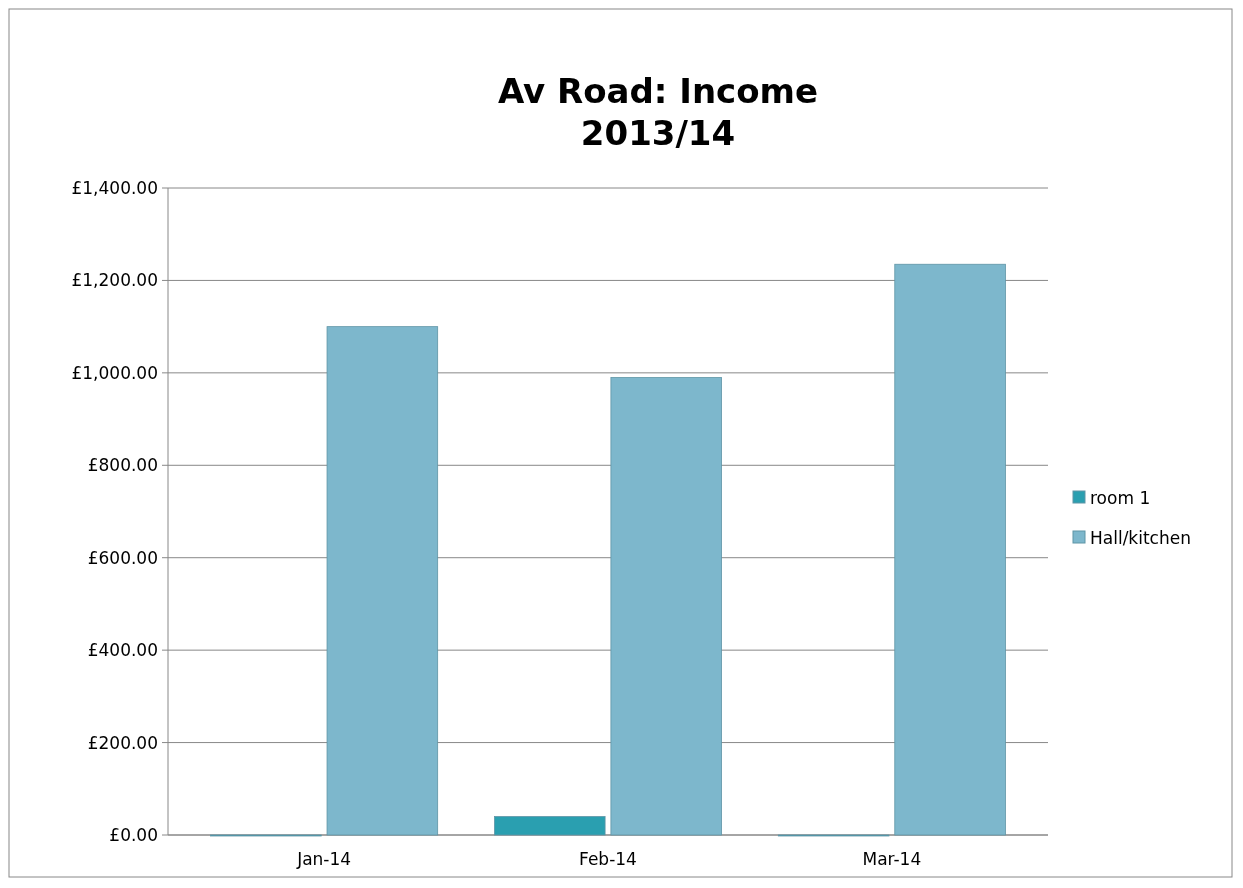  I want to click on y-tick-label: £1,000.00, so click(114, 372).